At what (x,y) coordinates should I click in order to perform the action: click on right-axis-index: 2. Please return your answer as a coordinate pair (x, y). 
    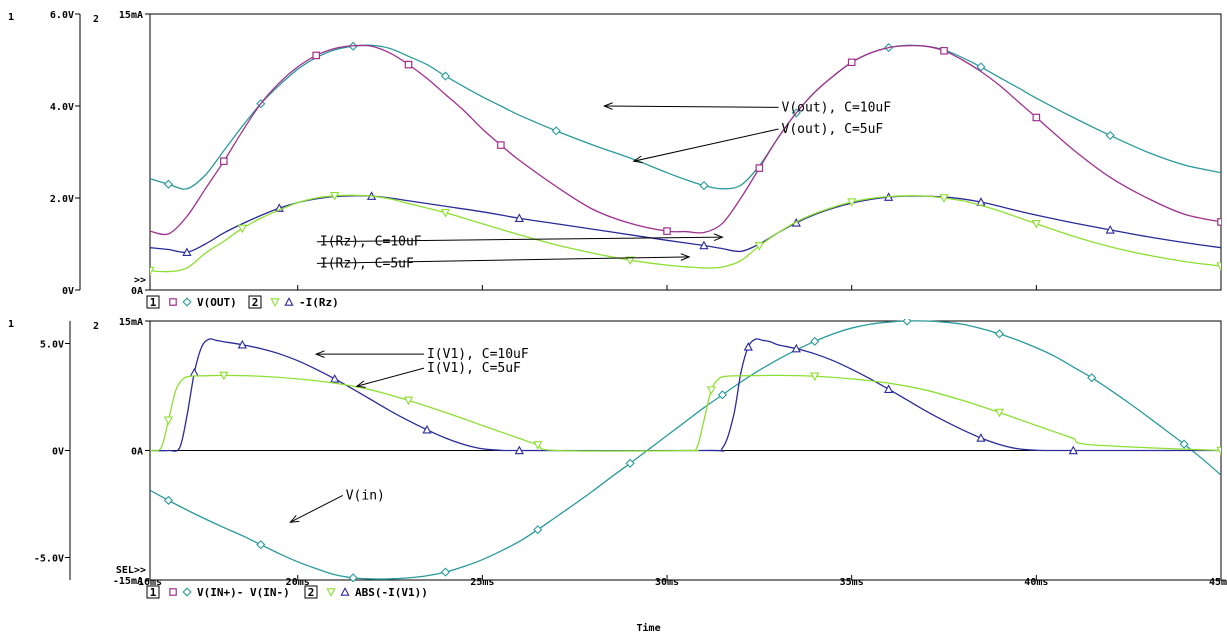
    Looking at the image, I should click on (96, 19).